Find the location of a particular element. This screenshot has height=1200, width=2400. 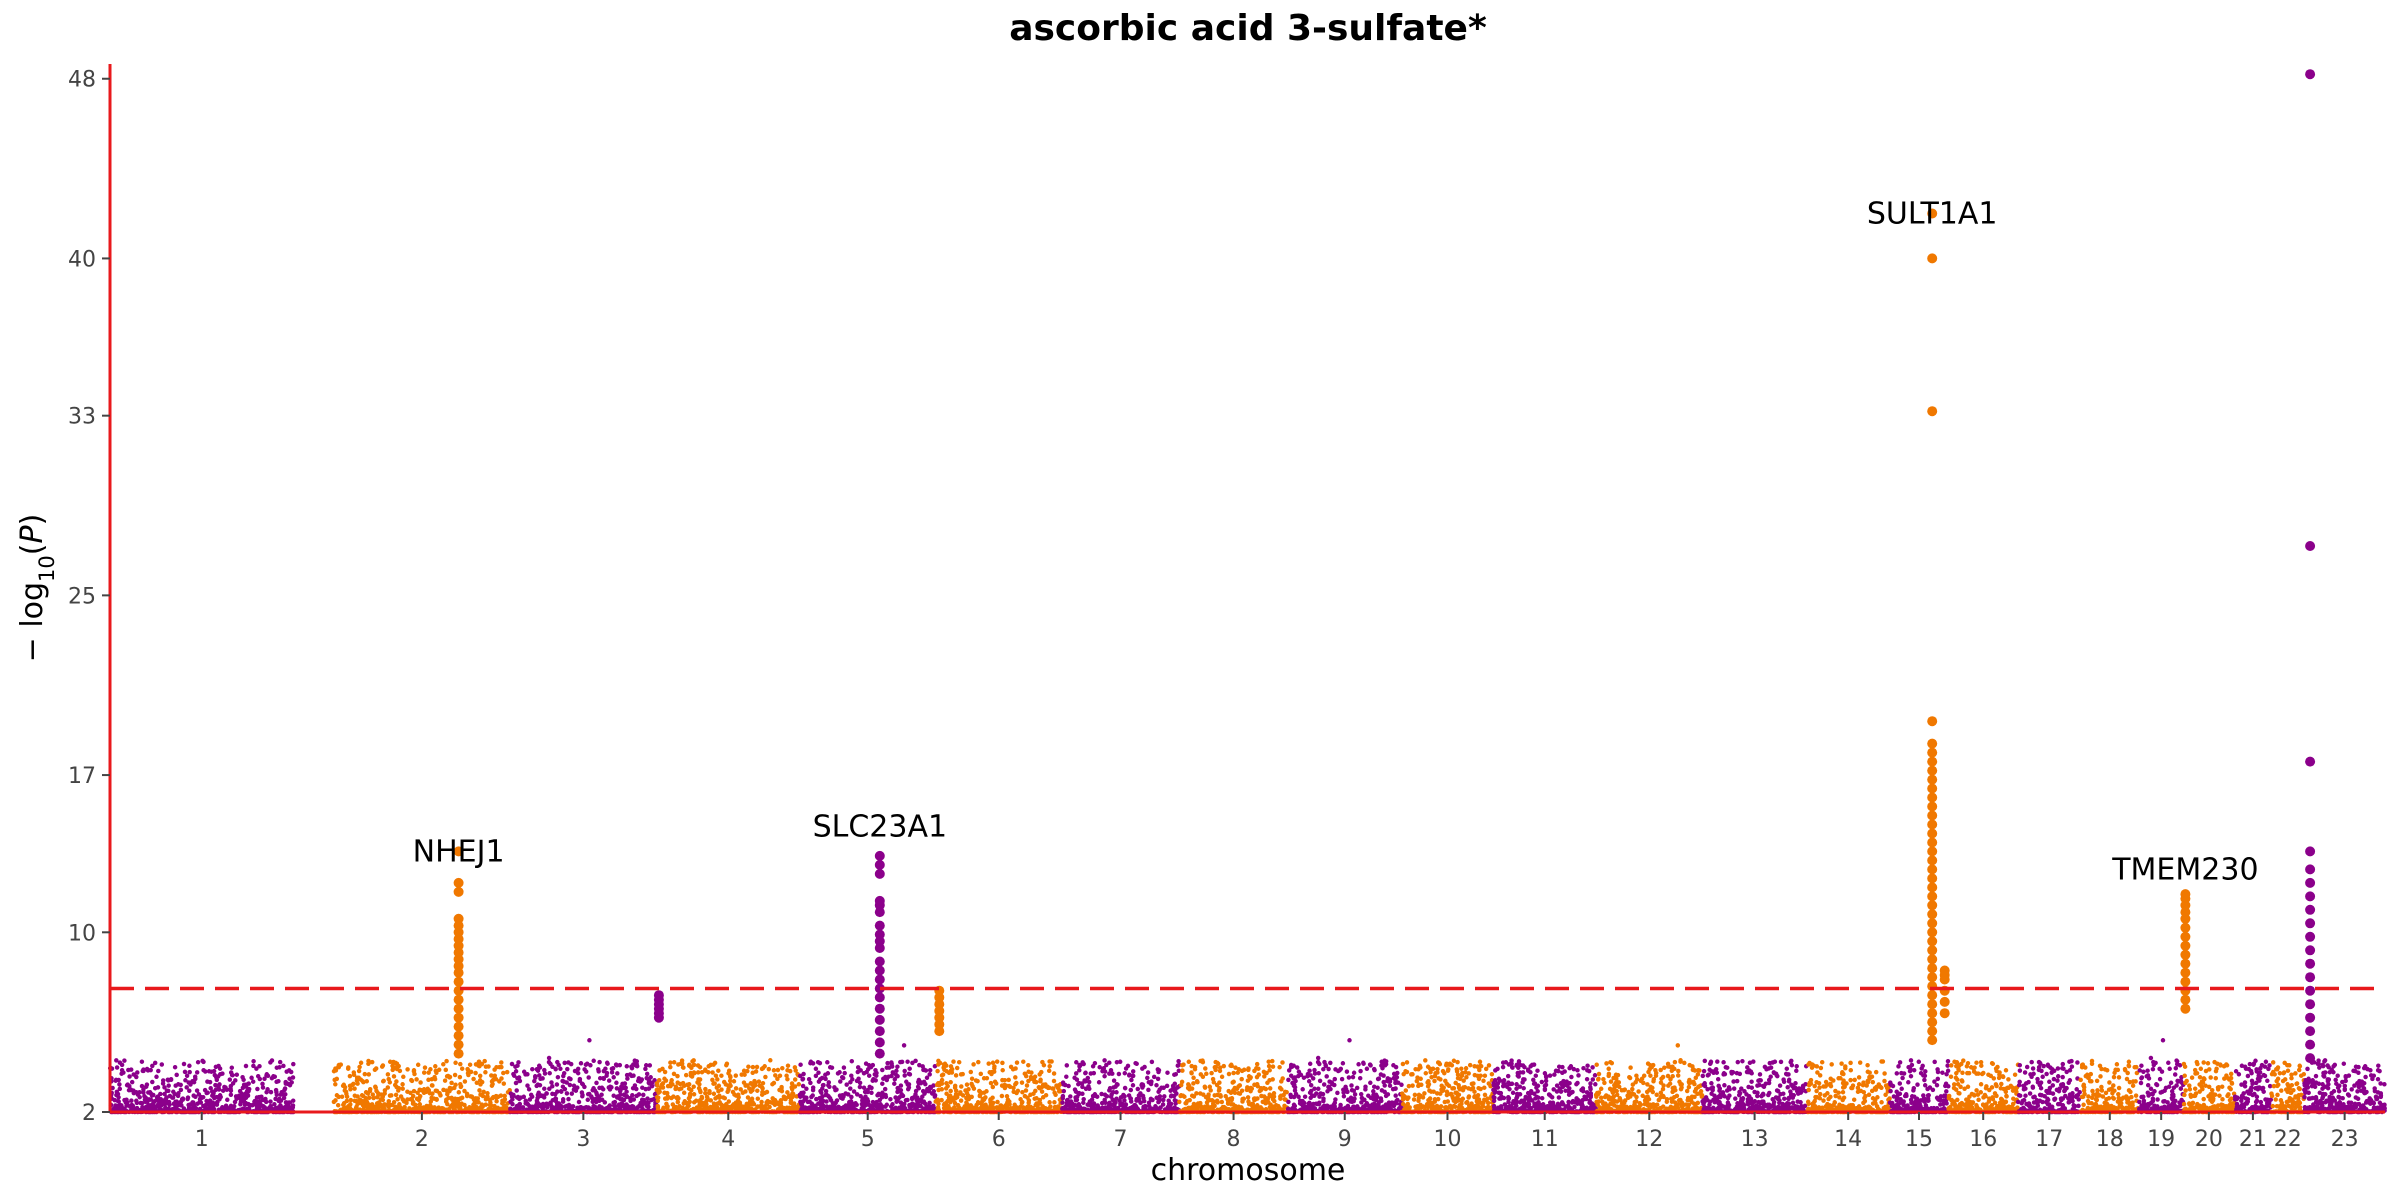

chromosome-7-snp-dots is located at coordinates (1121, 1086).